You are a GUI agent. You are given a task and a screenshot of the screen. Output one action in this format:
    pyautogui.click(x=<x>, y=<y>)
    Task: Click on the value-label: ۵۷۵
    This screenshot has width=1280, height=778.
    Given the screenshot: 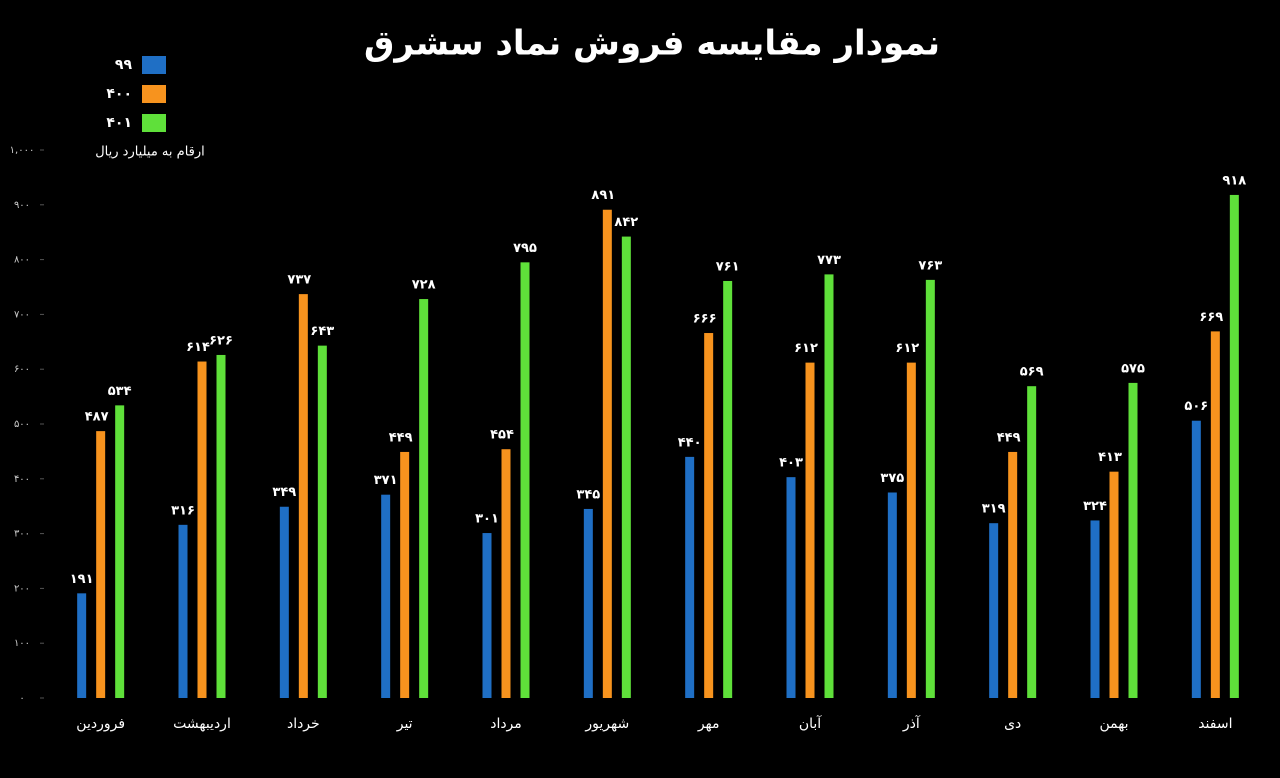 What is the action you would take?
    pyautogui.click(x=1133, y=368)
    